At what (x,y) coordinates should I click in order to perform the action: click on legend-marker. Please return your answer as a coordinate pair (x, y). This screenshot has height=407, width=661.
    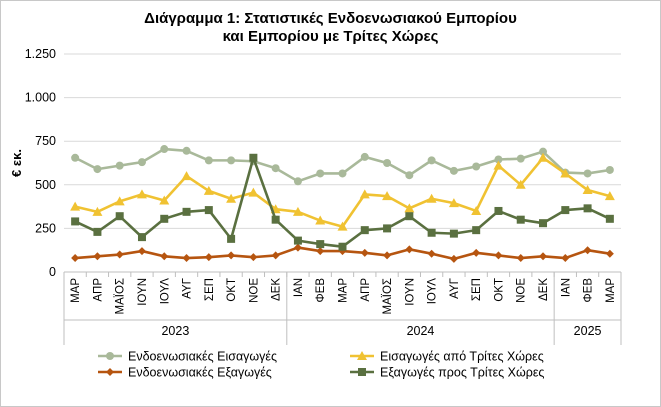
    Looking at the image, I should click on (110, 372).